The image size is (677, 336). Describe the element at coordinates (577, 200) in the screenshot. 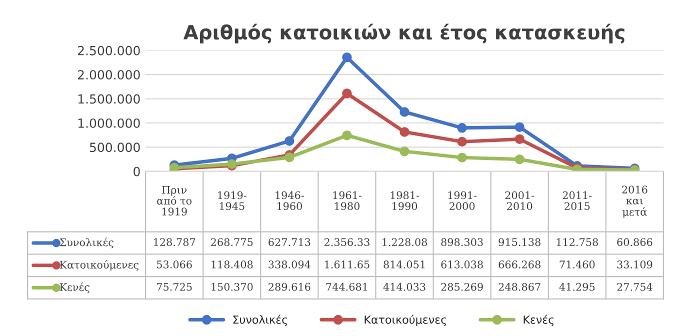

I see `x-tick-label: 2011- 2015` at that location.